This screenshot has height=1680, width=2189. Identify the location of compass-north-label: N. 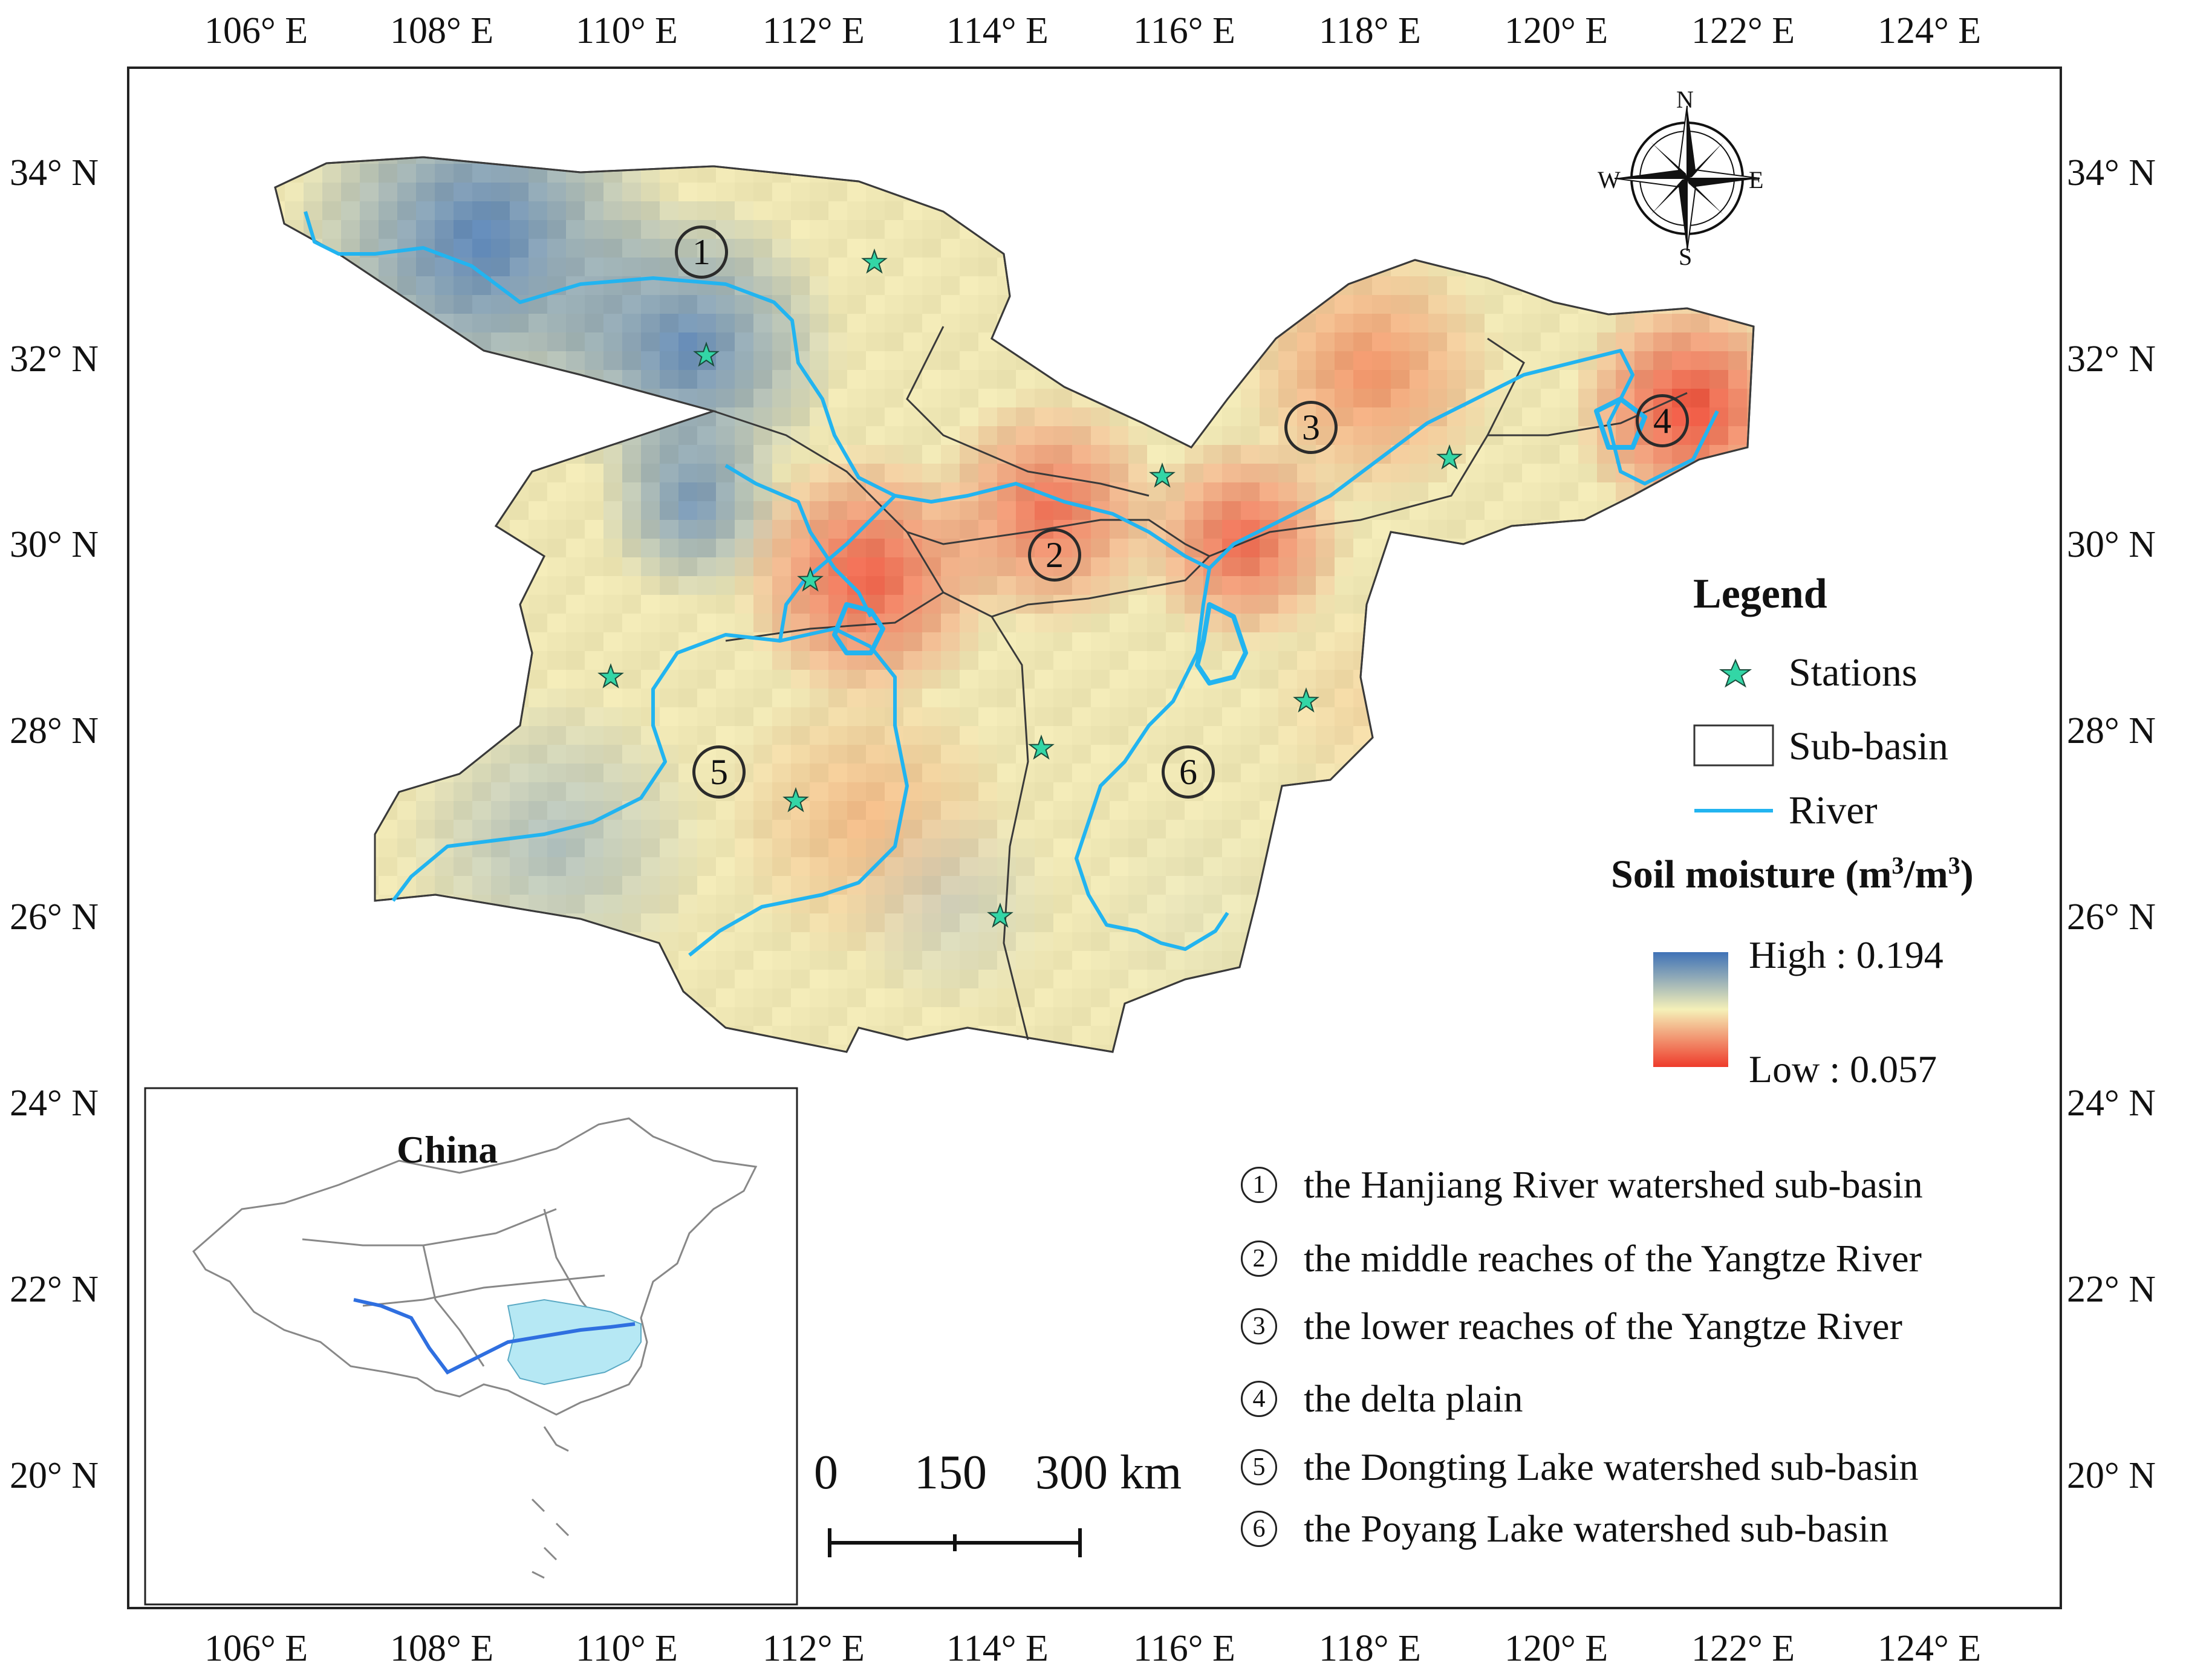
(1685, 100).